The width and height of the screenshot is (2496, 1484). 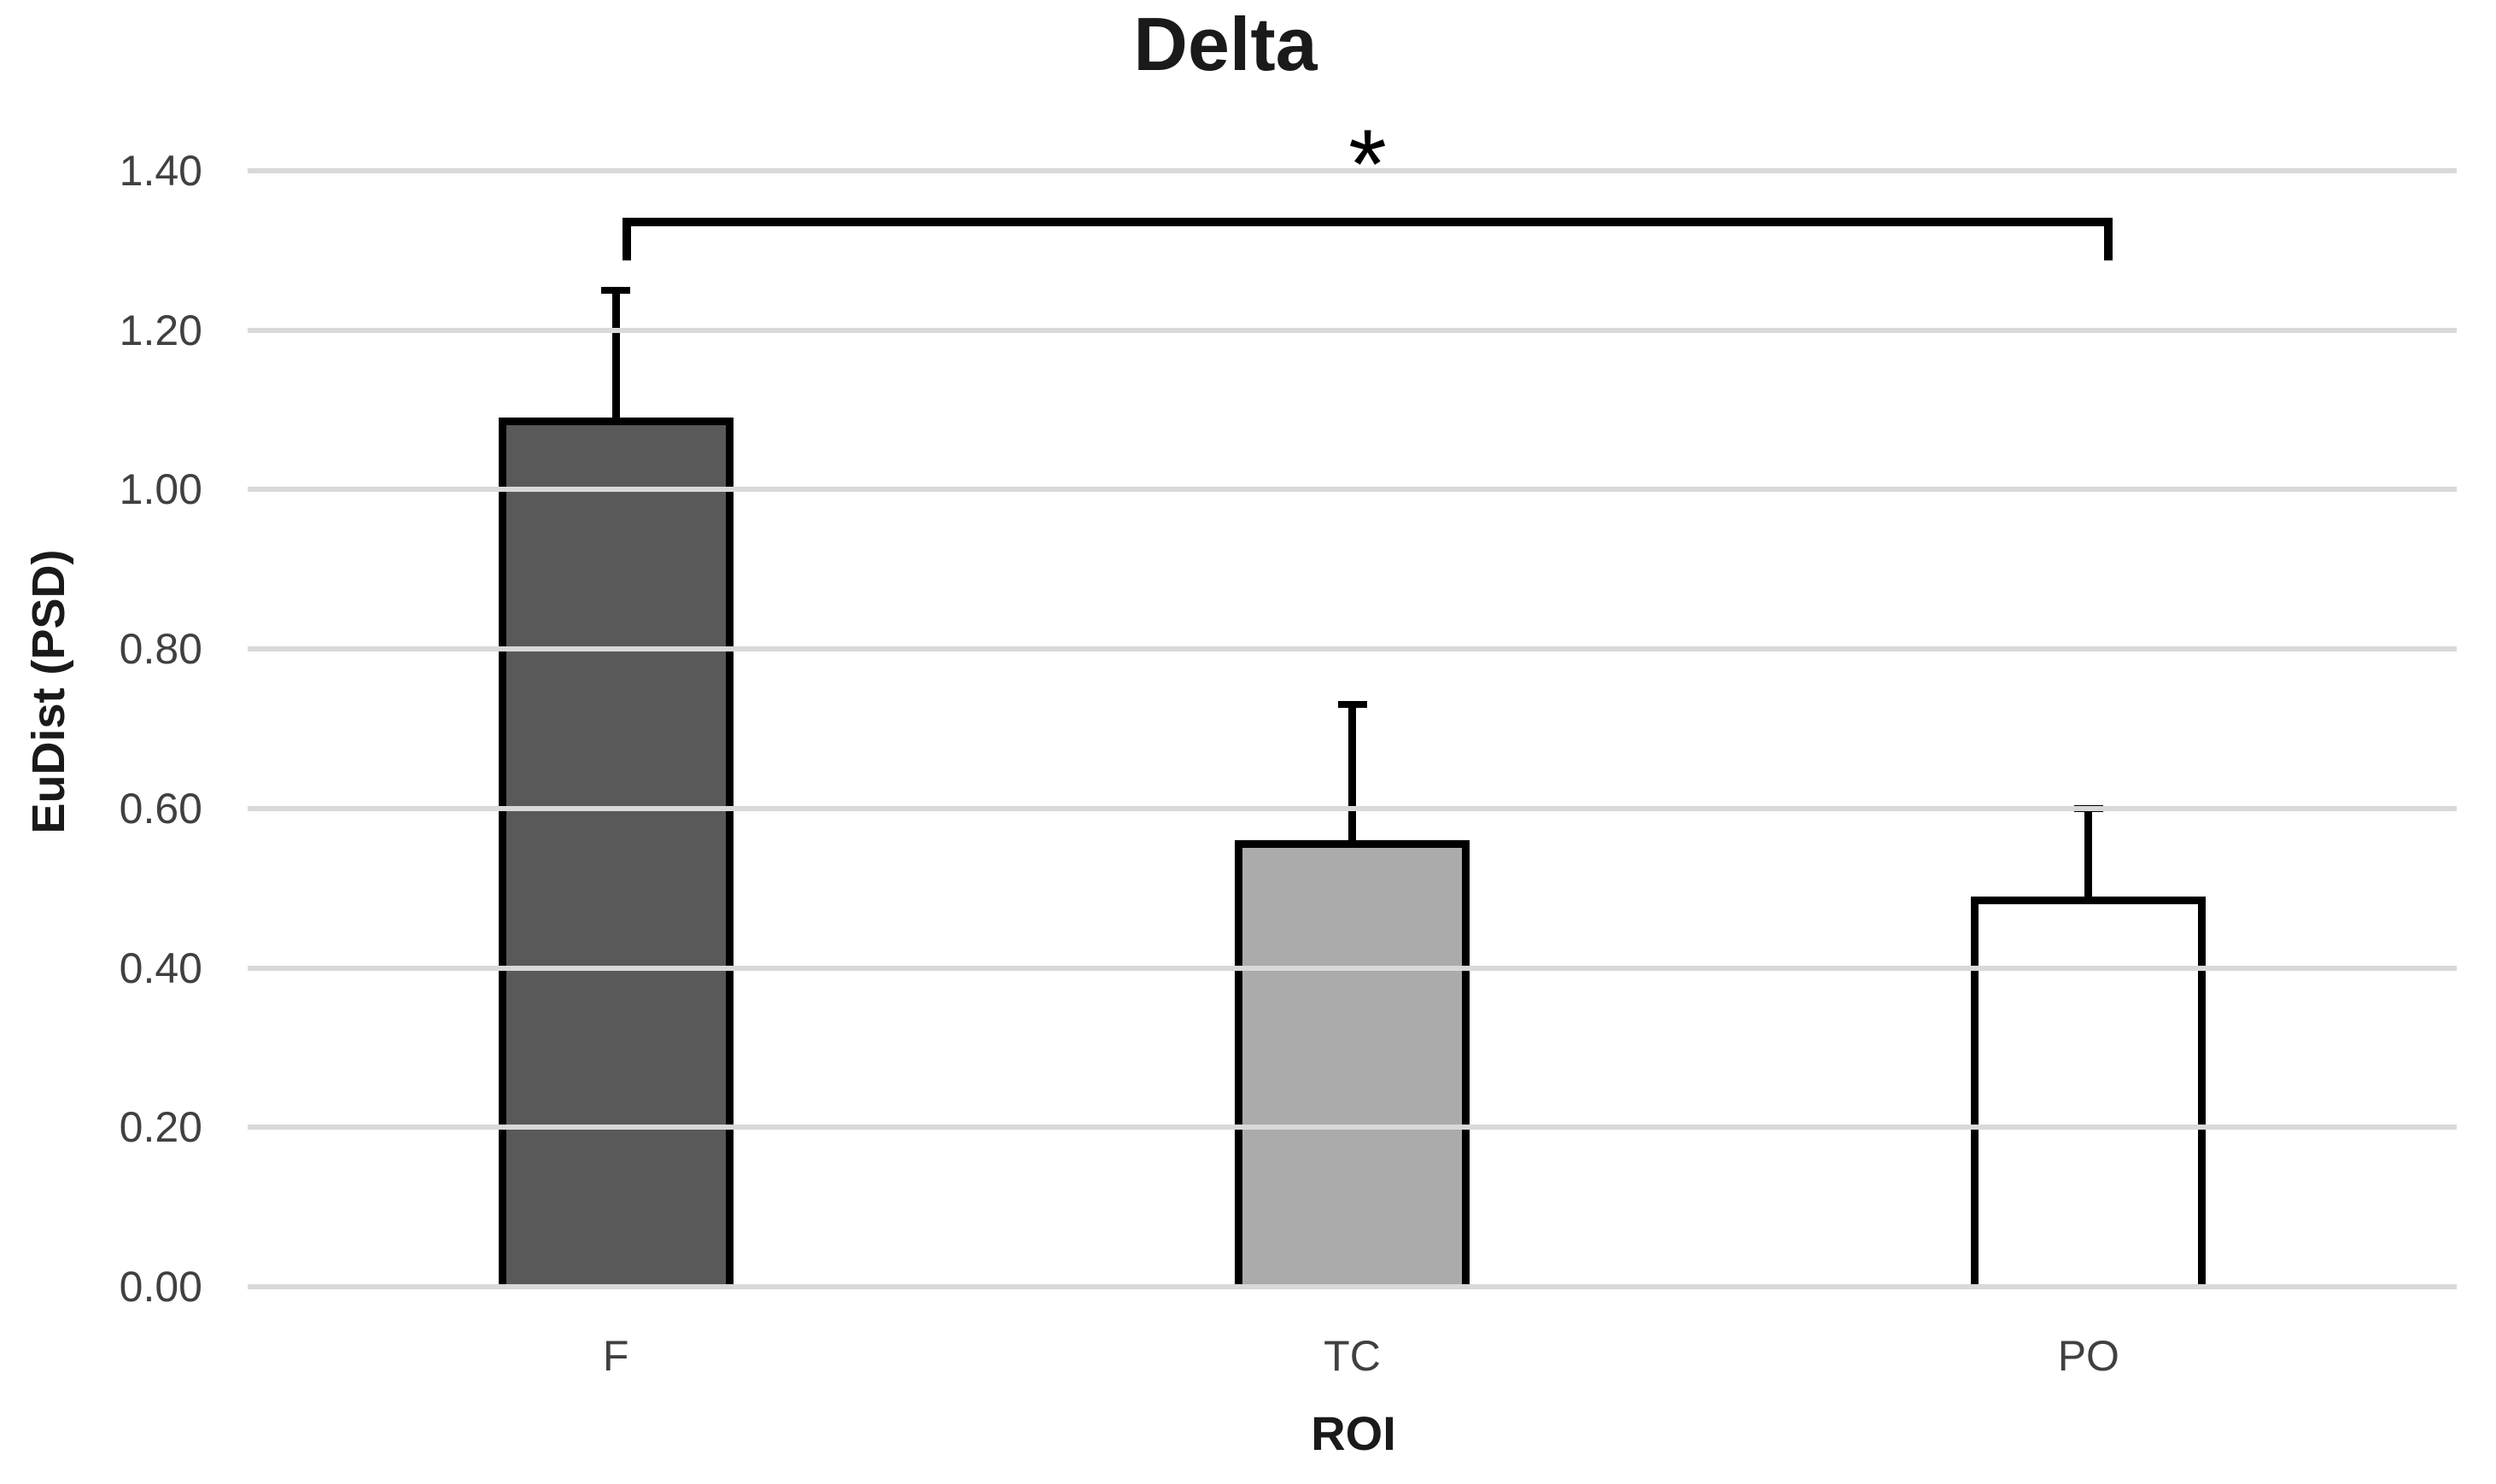 I want to click on significance-bracket-bar, so click(x=1368, y=222).